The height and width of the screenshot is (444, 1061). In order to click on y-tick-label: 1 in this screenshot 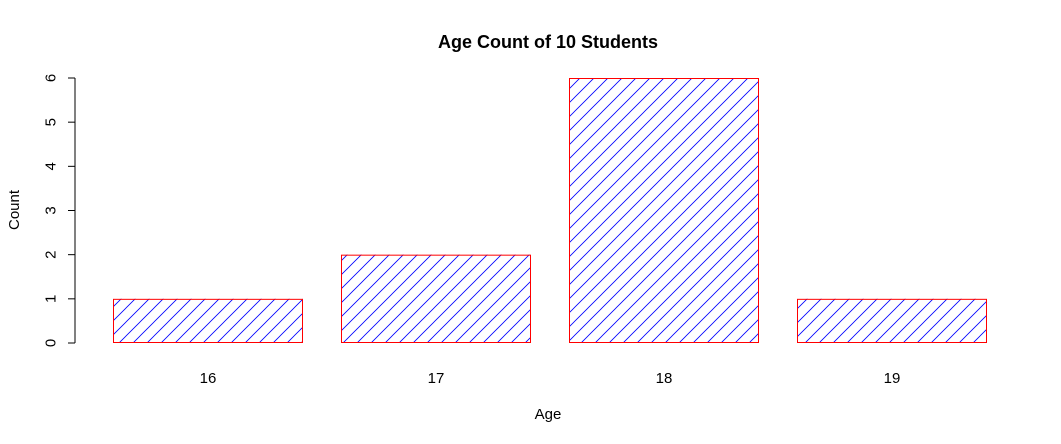, I will do `click(51, 299)`.